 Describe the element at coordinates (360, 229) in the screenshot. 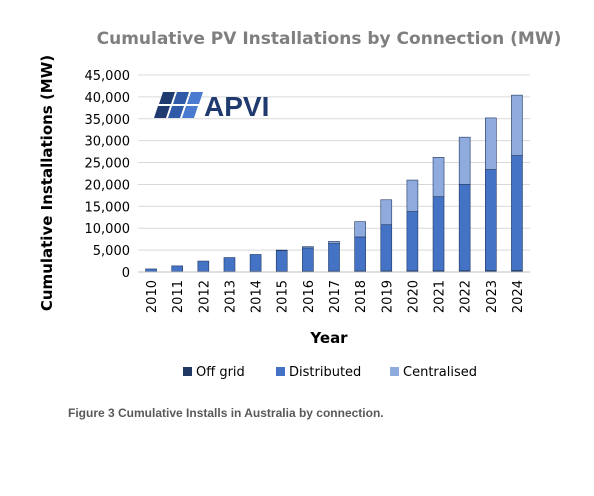

I see `bar-segment-centralised-2018` at that location.